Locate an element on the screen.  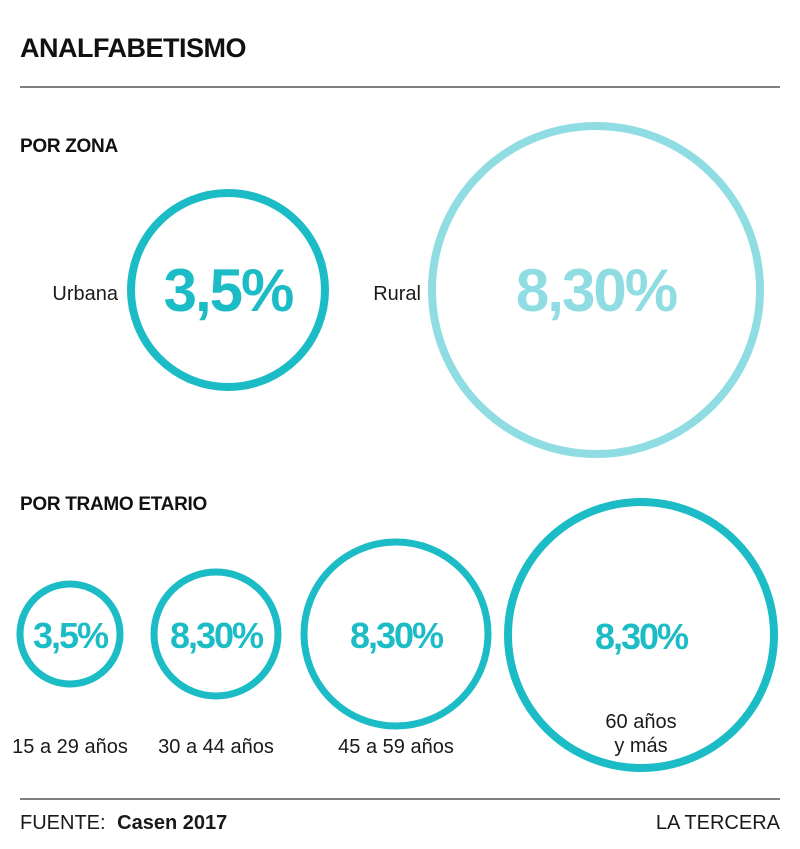
category-label-urbana: Urbana is located at coordinates (85, 294).